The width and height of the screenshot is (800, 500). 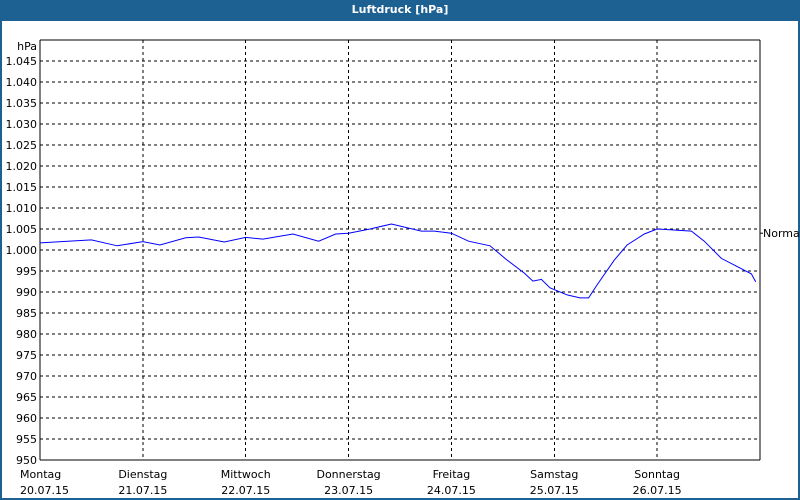 I want to click on y-tick-label: 1.000, so click(x=22, y=250).